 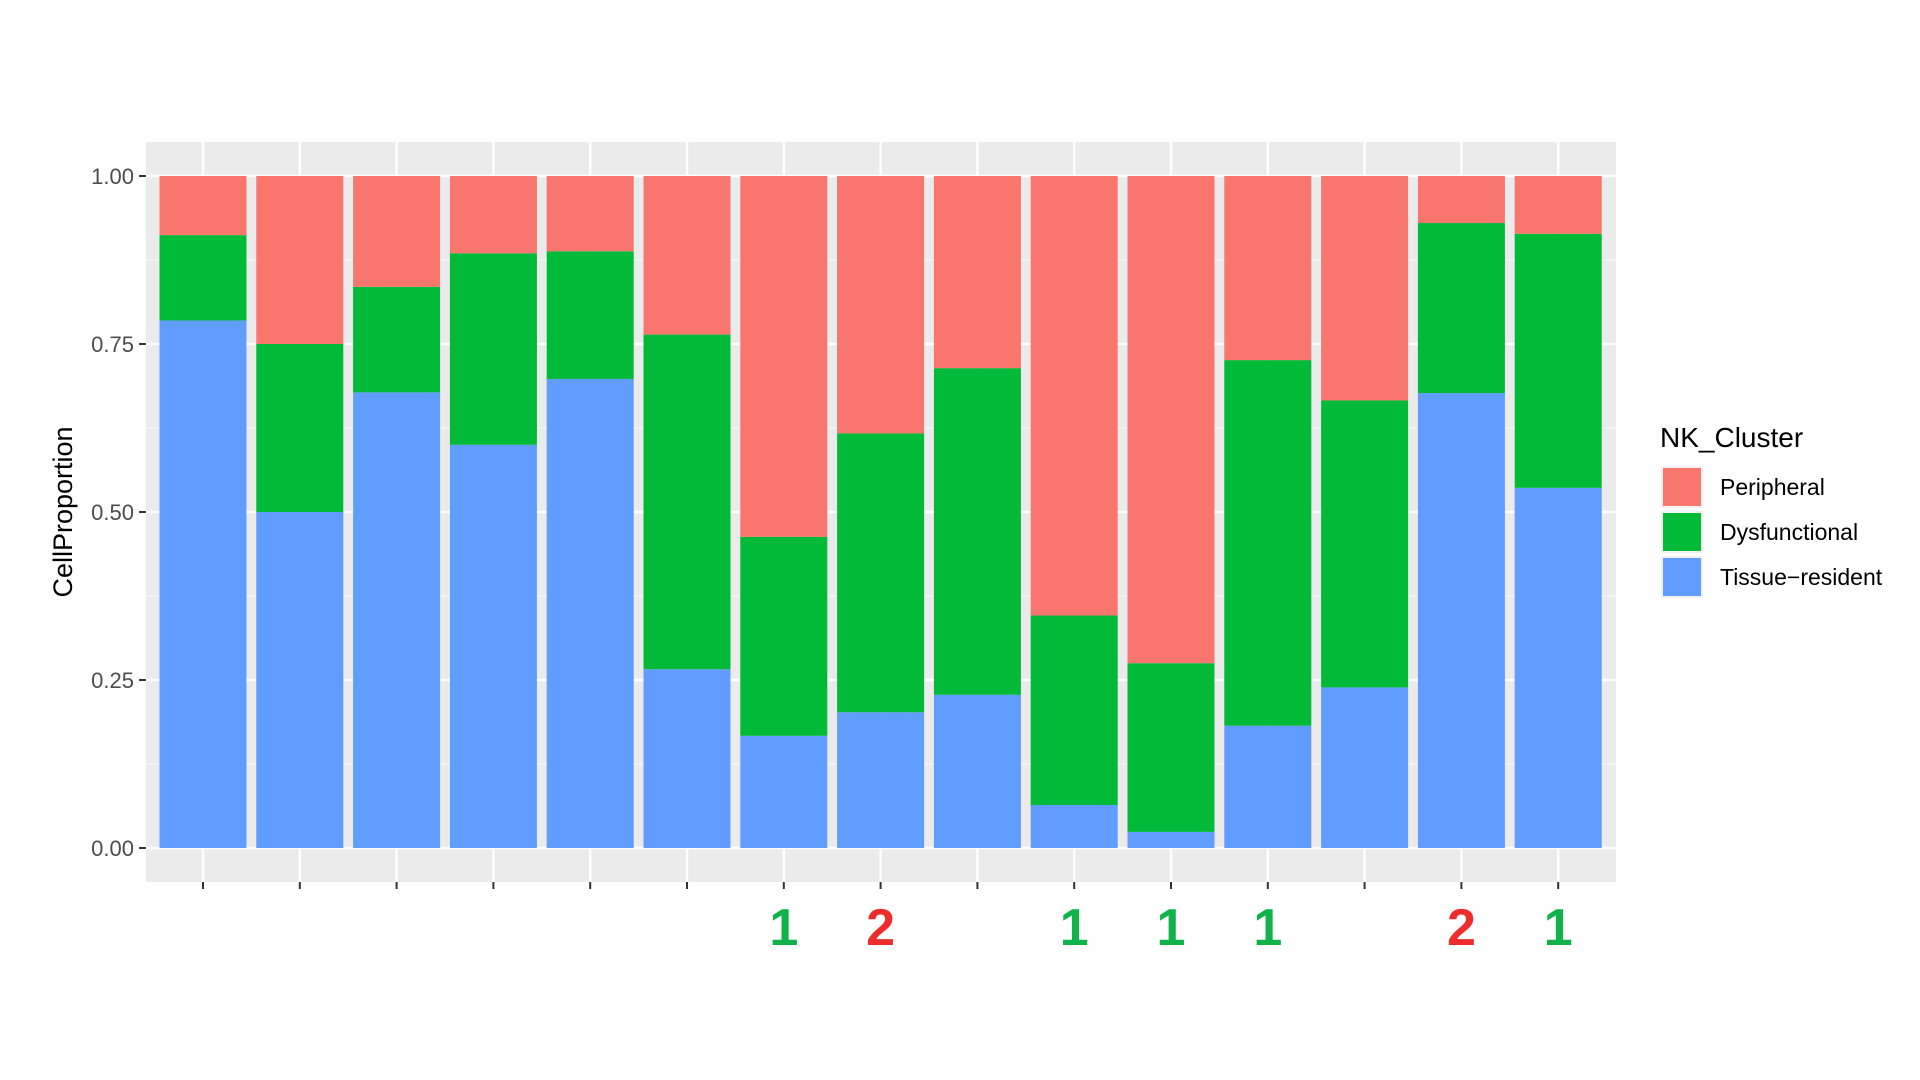 I want to click on y-tick-label: 0.50, so click(x=112, y=512).